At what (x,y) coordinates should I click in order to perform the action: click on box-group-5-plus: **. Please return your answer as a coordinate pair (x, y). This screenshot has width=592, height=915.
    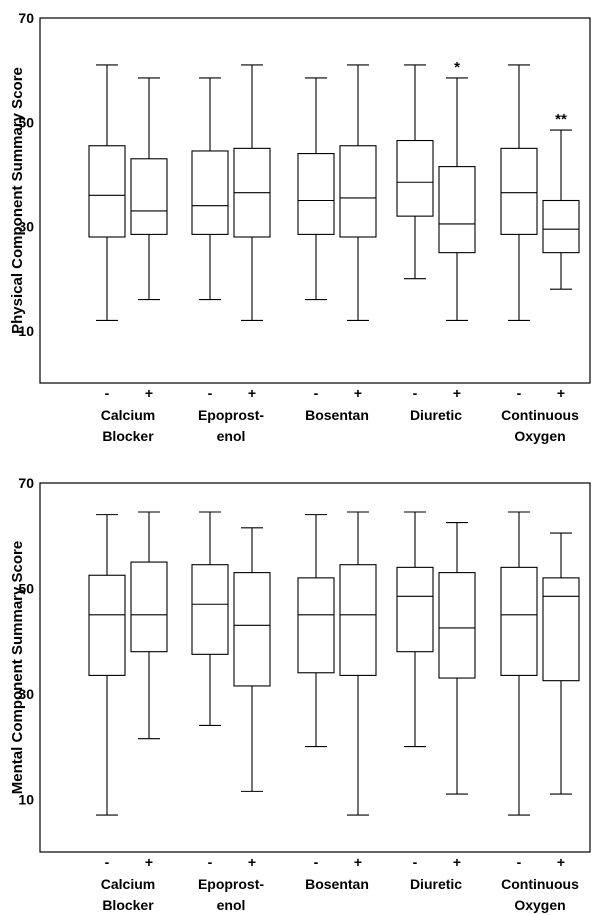
    Looking at the image, I should click on (561, 200).